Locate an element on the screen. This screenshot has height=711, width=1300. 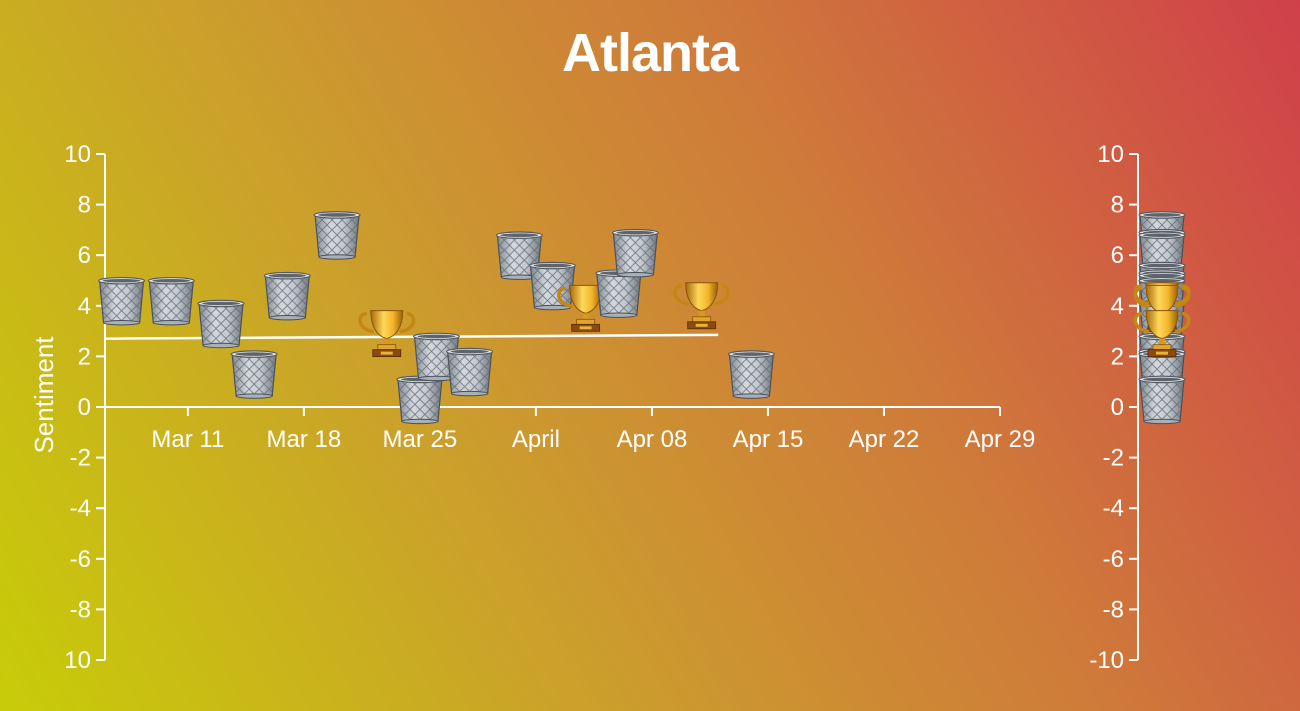
y-tick-label: 0 is located at coordinates (84, 407).